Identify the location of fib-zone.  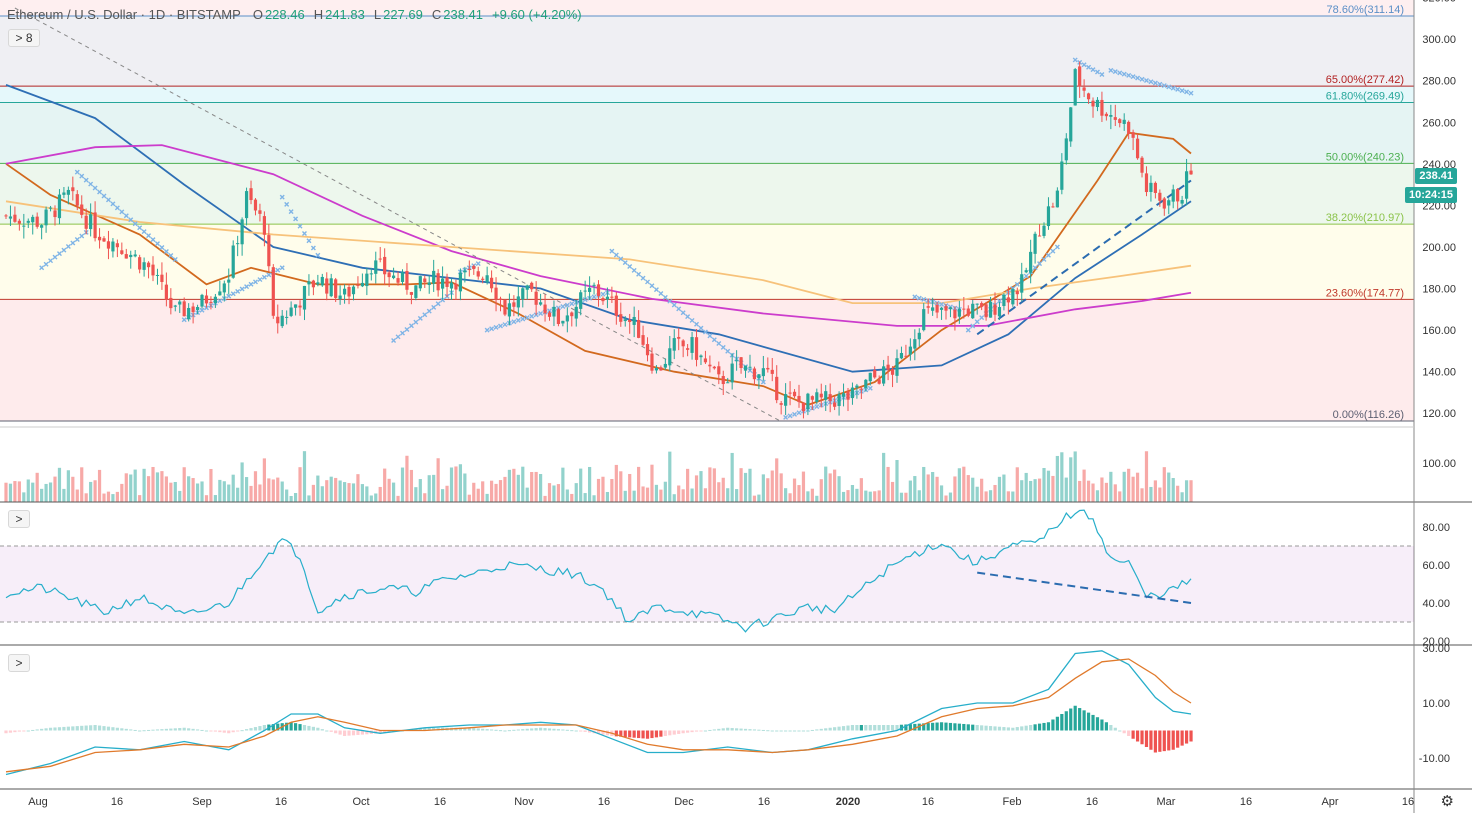
(707, 51).